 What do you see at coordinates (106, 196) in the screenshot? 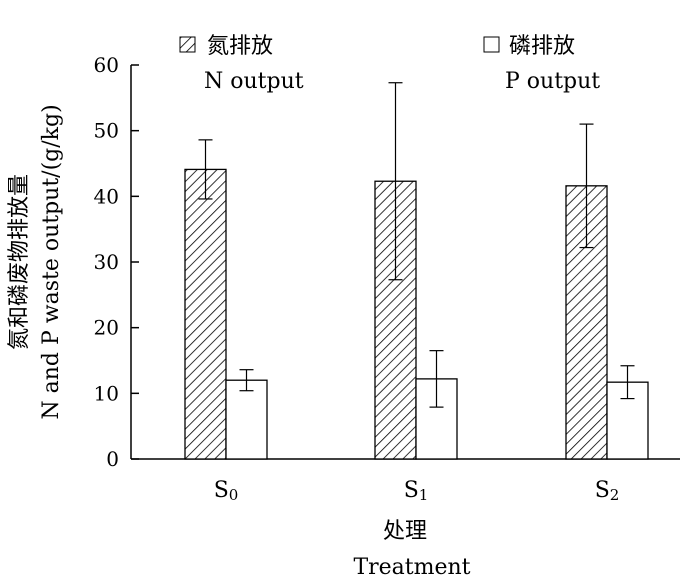
I see `y-tick-label: 40` at bounding box center [106, 196].